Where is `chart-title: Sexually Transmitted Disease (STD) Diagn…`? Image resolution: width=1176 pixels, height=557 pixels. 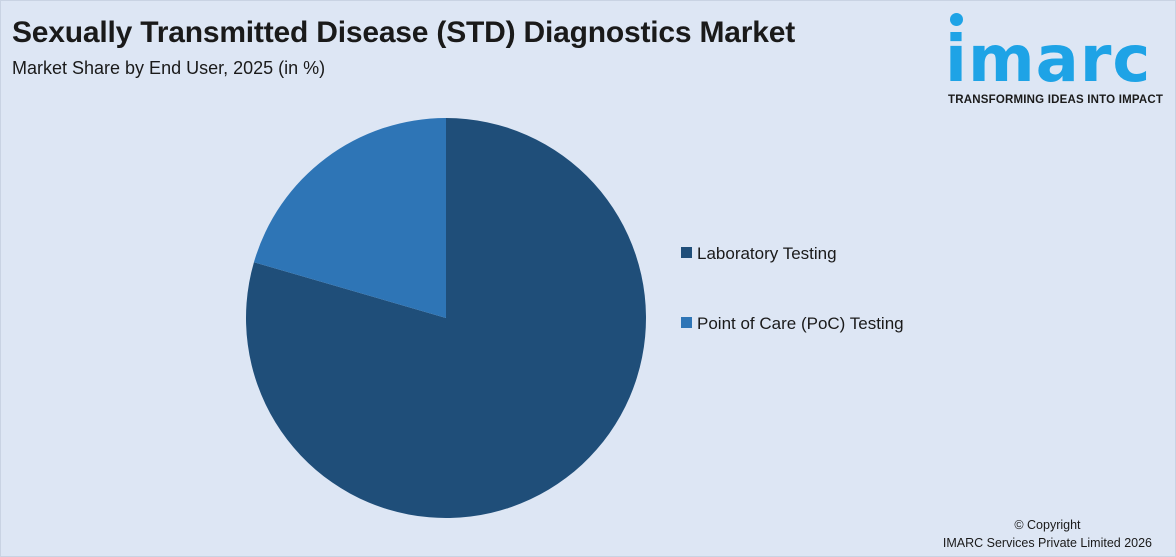
chart-title: Sexually Transmitted Disease (STD) Diagn… is located at coordinates (404, 32).